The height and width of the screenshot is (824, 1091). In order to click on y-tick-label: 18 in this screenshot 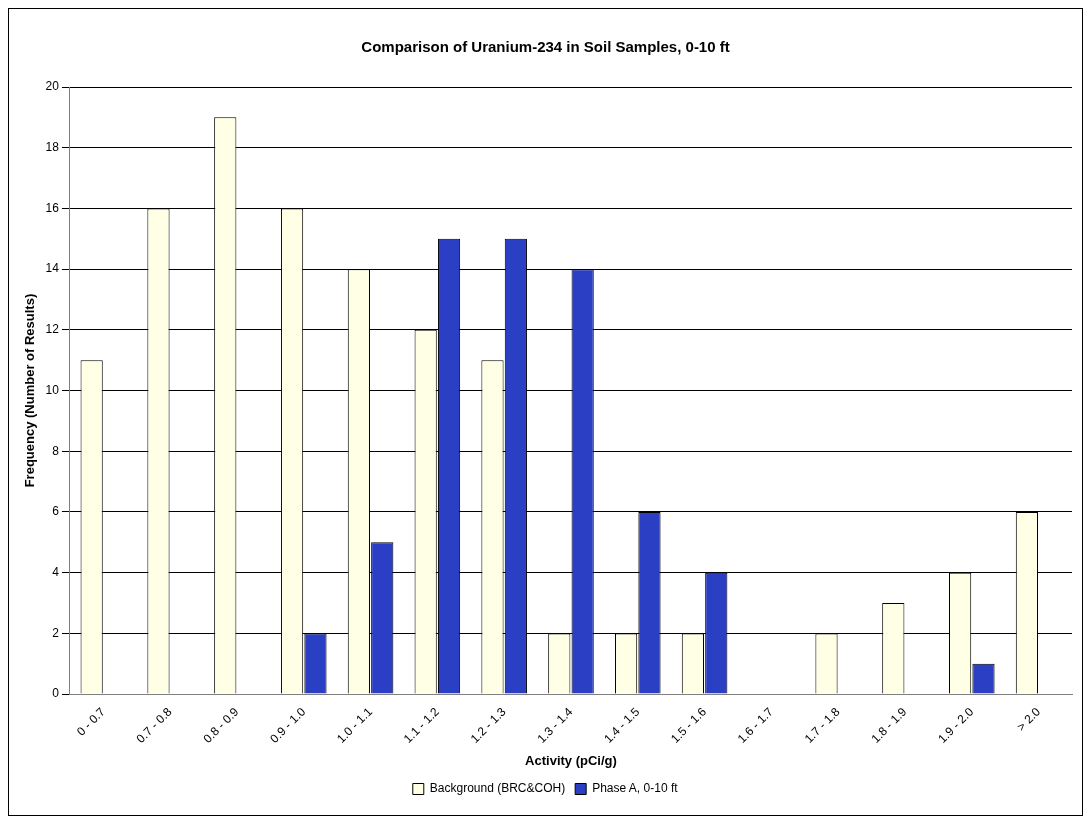, I will do `click(52, 147)`.